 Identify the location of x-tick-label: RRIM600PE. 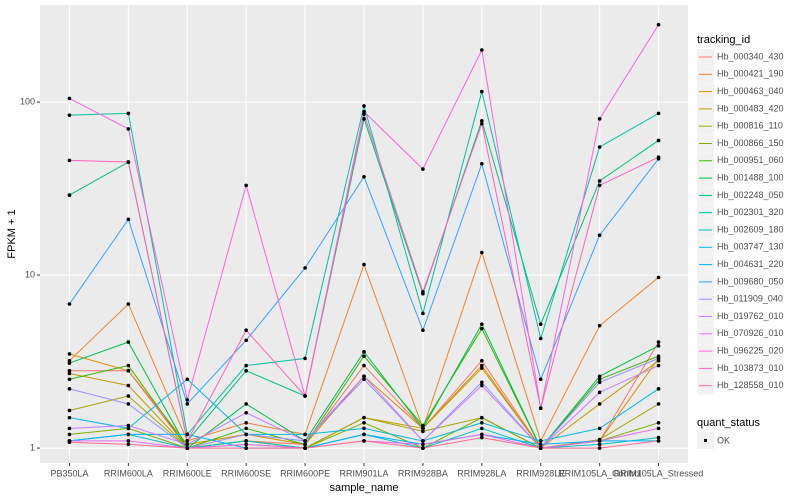
(305, 473).